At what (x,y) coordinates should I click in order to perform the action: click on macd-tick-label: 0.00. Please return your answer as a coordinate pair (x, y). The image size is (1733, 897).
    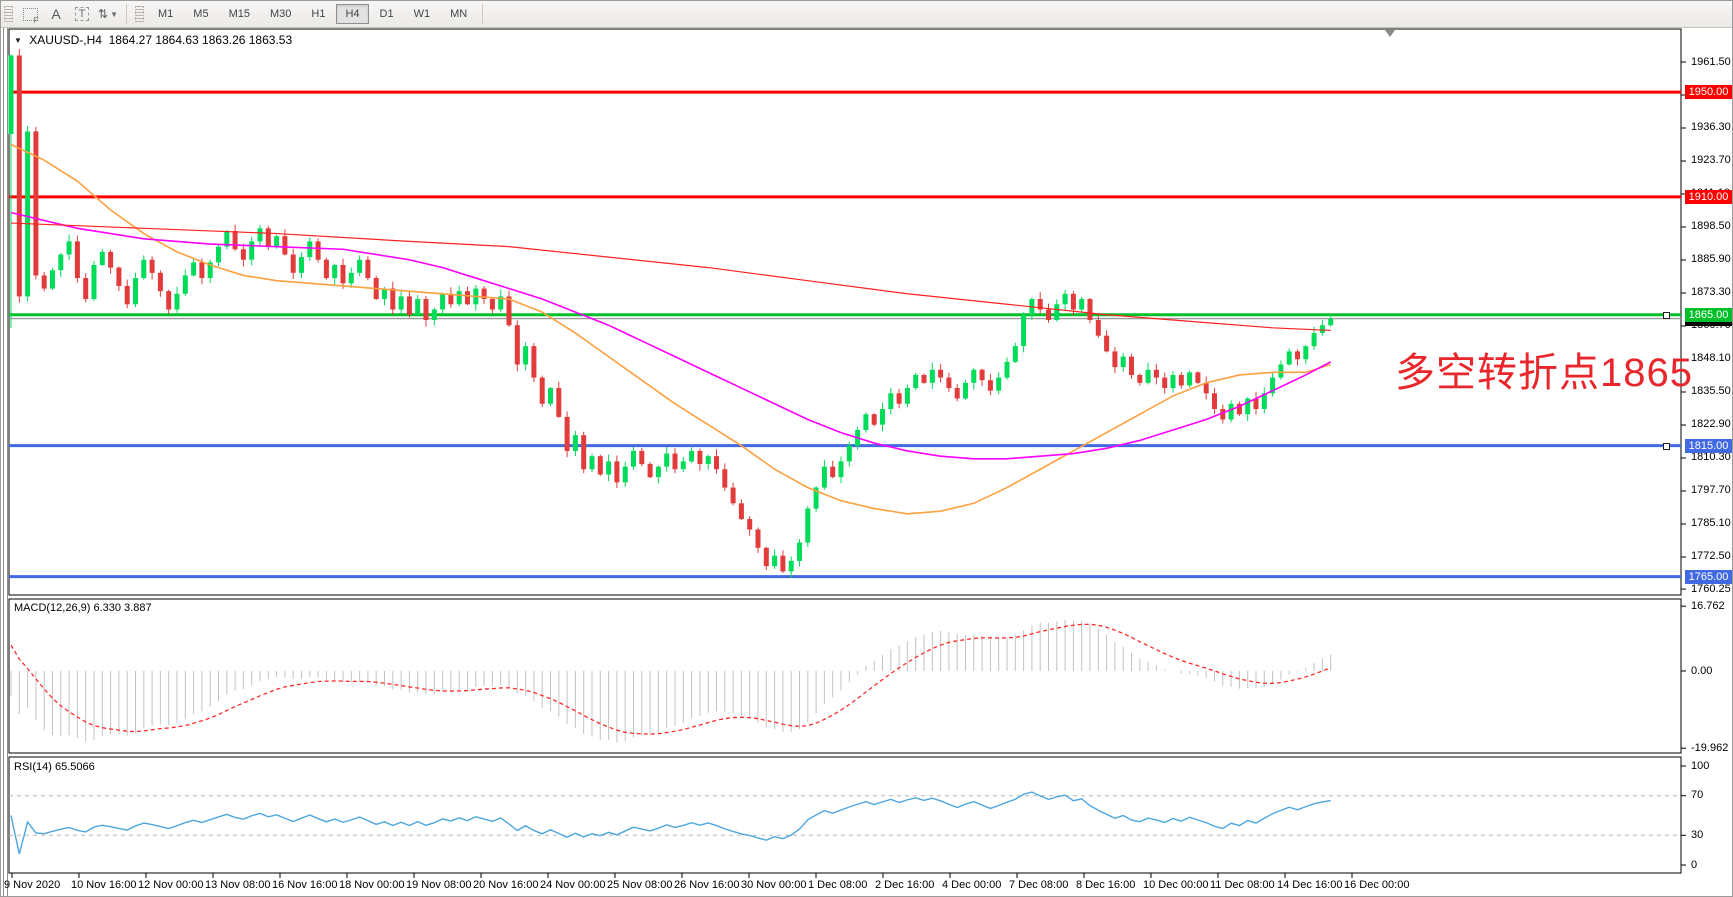
    Looking at the image, I should click on (1702, 670).